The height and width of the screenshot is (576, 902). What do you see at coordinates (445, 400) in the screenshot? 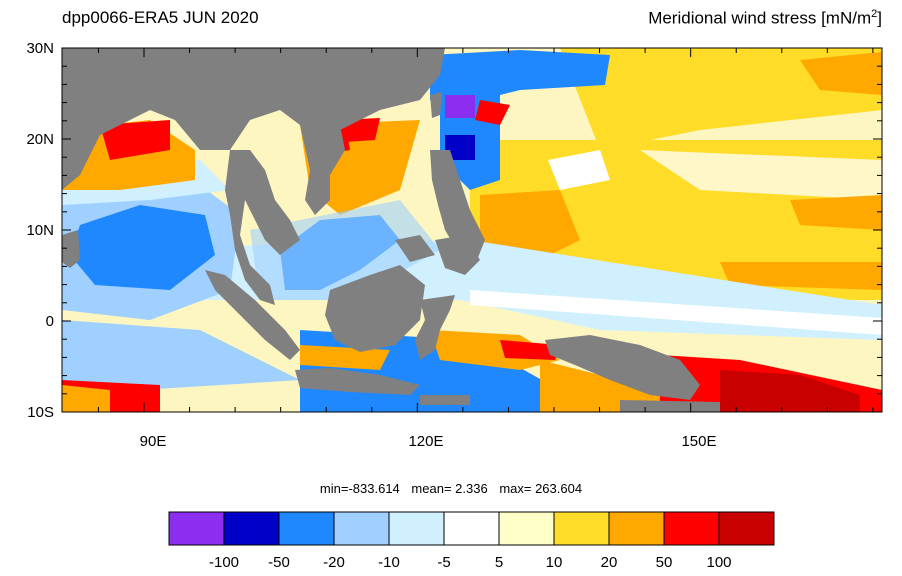
I see `land-lesser-sunda` at bounding box center [445, 400].